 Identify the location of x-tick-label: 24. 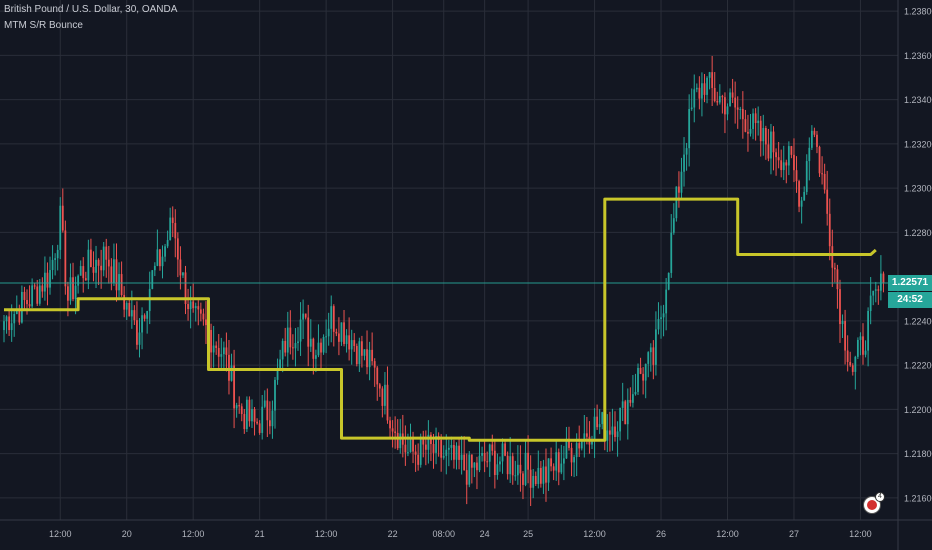
(485, 534).